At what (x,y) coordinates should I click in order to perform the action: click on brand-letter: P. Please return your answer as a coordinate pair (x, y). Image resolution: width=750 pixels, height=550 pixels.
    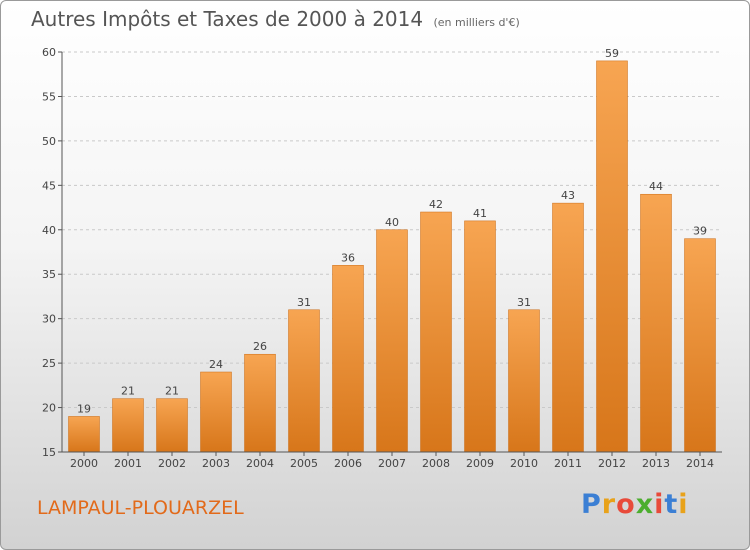
    Looking at the image, I should click on (591, 504).